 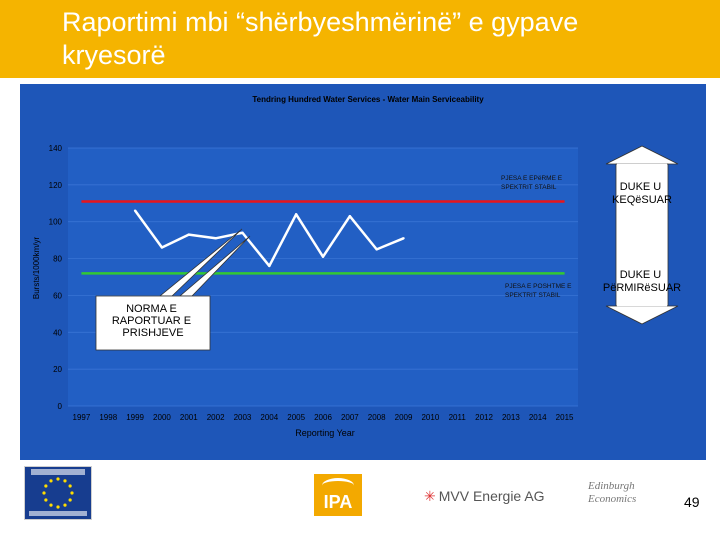 What do you see at coordinates (532, 178) in the screenshot?
I see `upper-band-label-line1: PJESA E EPëRME E` at bounding box center [532, 178].